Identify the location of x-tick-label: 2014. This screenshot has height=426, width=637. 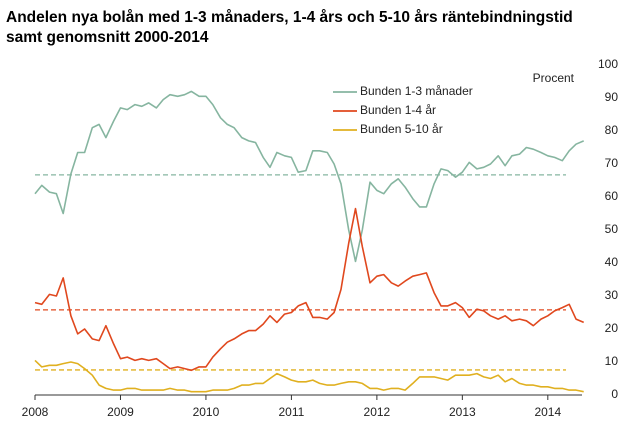
(547, 412).